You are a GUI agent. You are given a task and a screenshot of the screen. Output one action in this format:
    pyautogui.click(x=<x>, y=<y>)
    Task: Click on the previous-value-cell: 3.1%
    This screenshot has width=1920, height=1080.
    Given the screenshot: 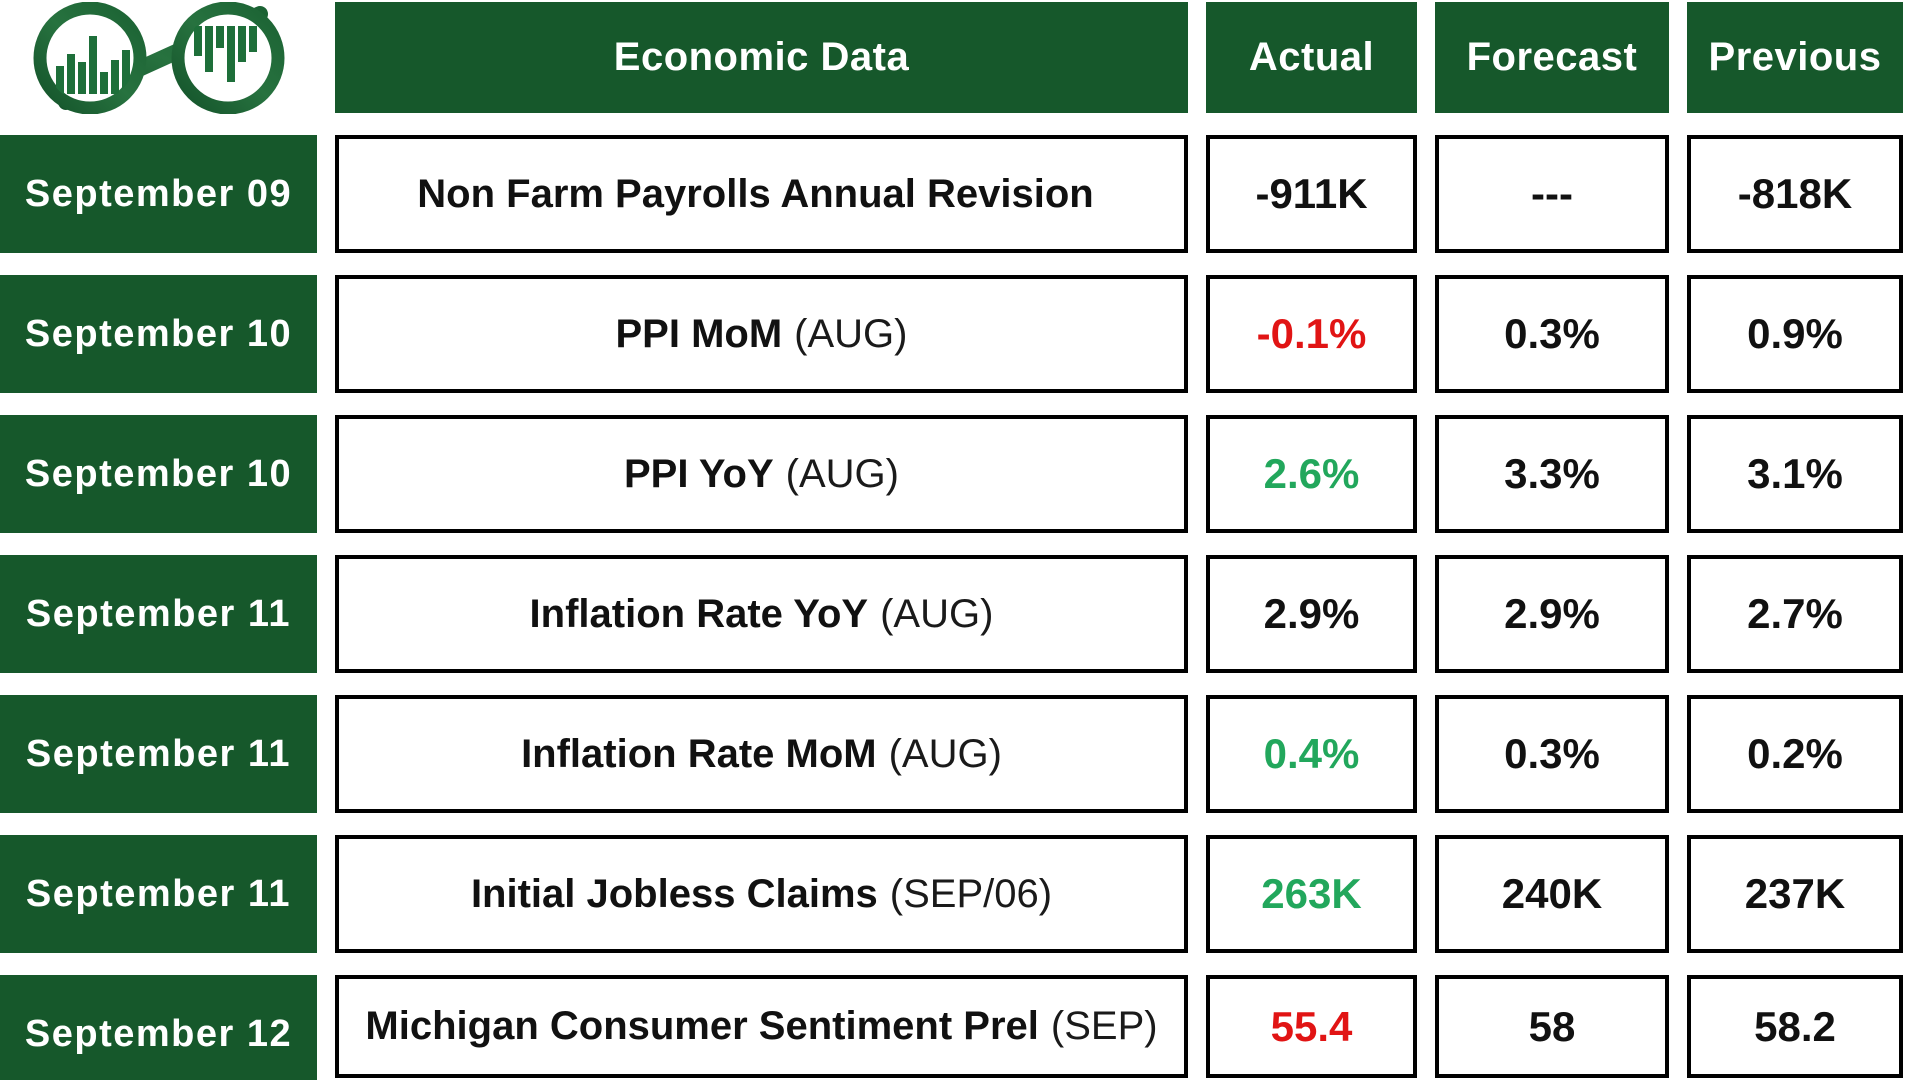 What is the action you would take?
    pyautogui.click(x=1795, y=474)
    